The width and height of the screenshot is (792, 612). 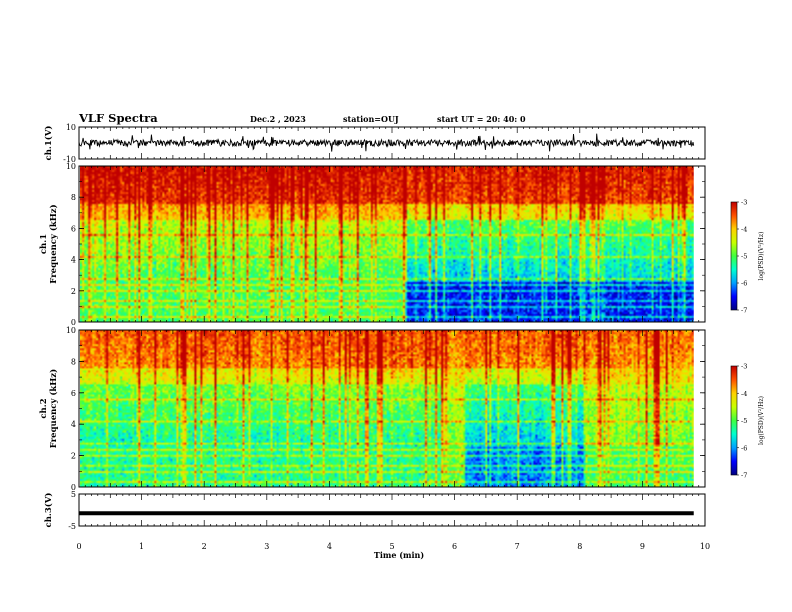 What do you see at coordinates (71, 127) in the screenshot?
I see `ch1w-y-tick-label: 10` at bounding box center [71, 127].